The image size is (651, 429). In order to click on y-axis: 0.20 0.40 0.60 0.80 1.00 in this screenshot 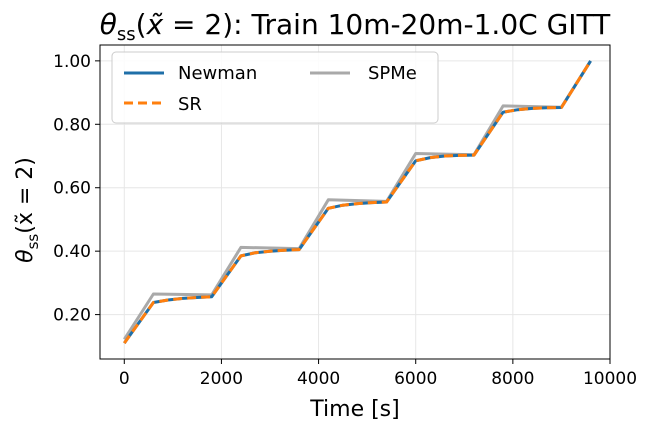, I will do `click(76, 189)`.